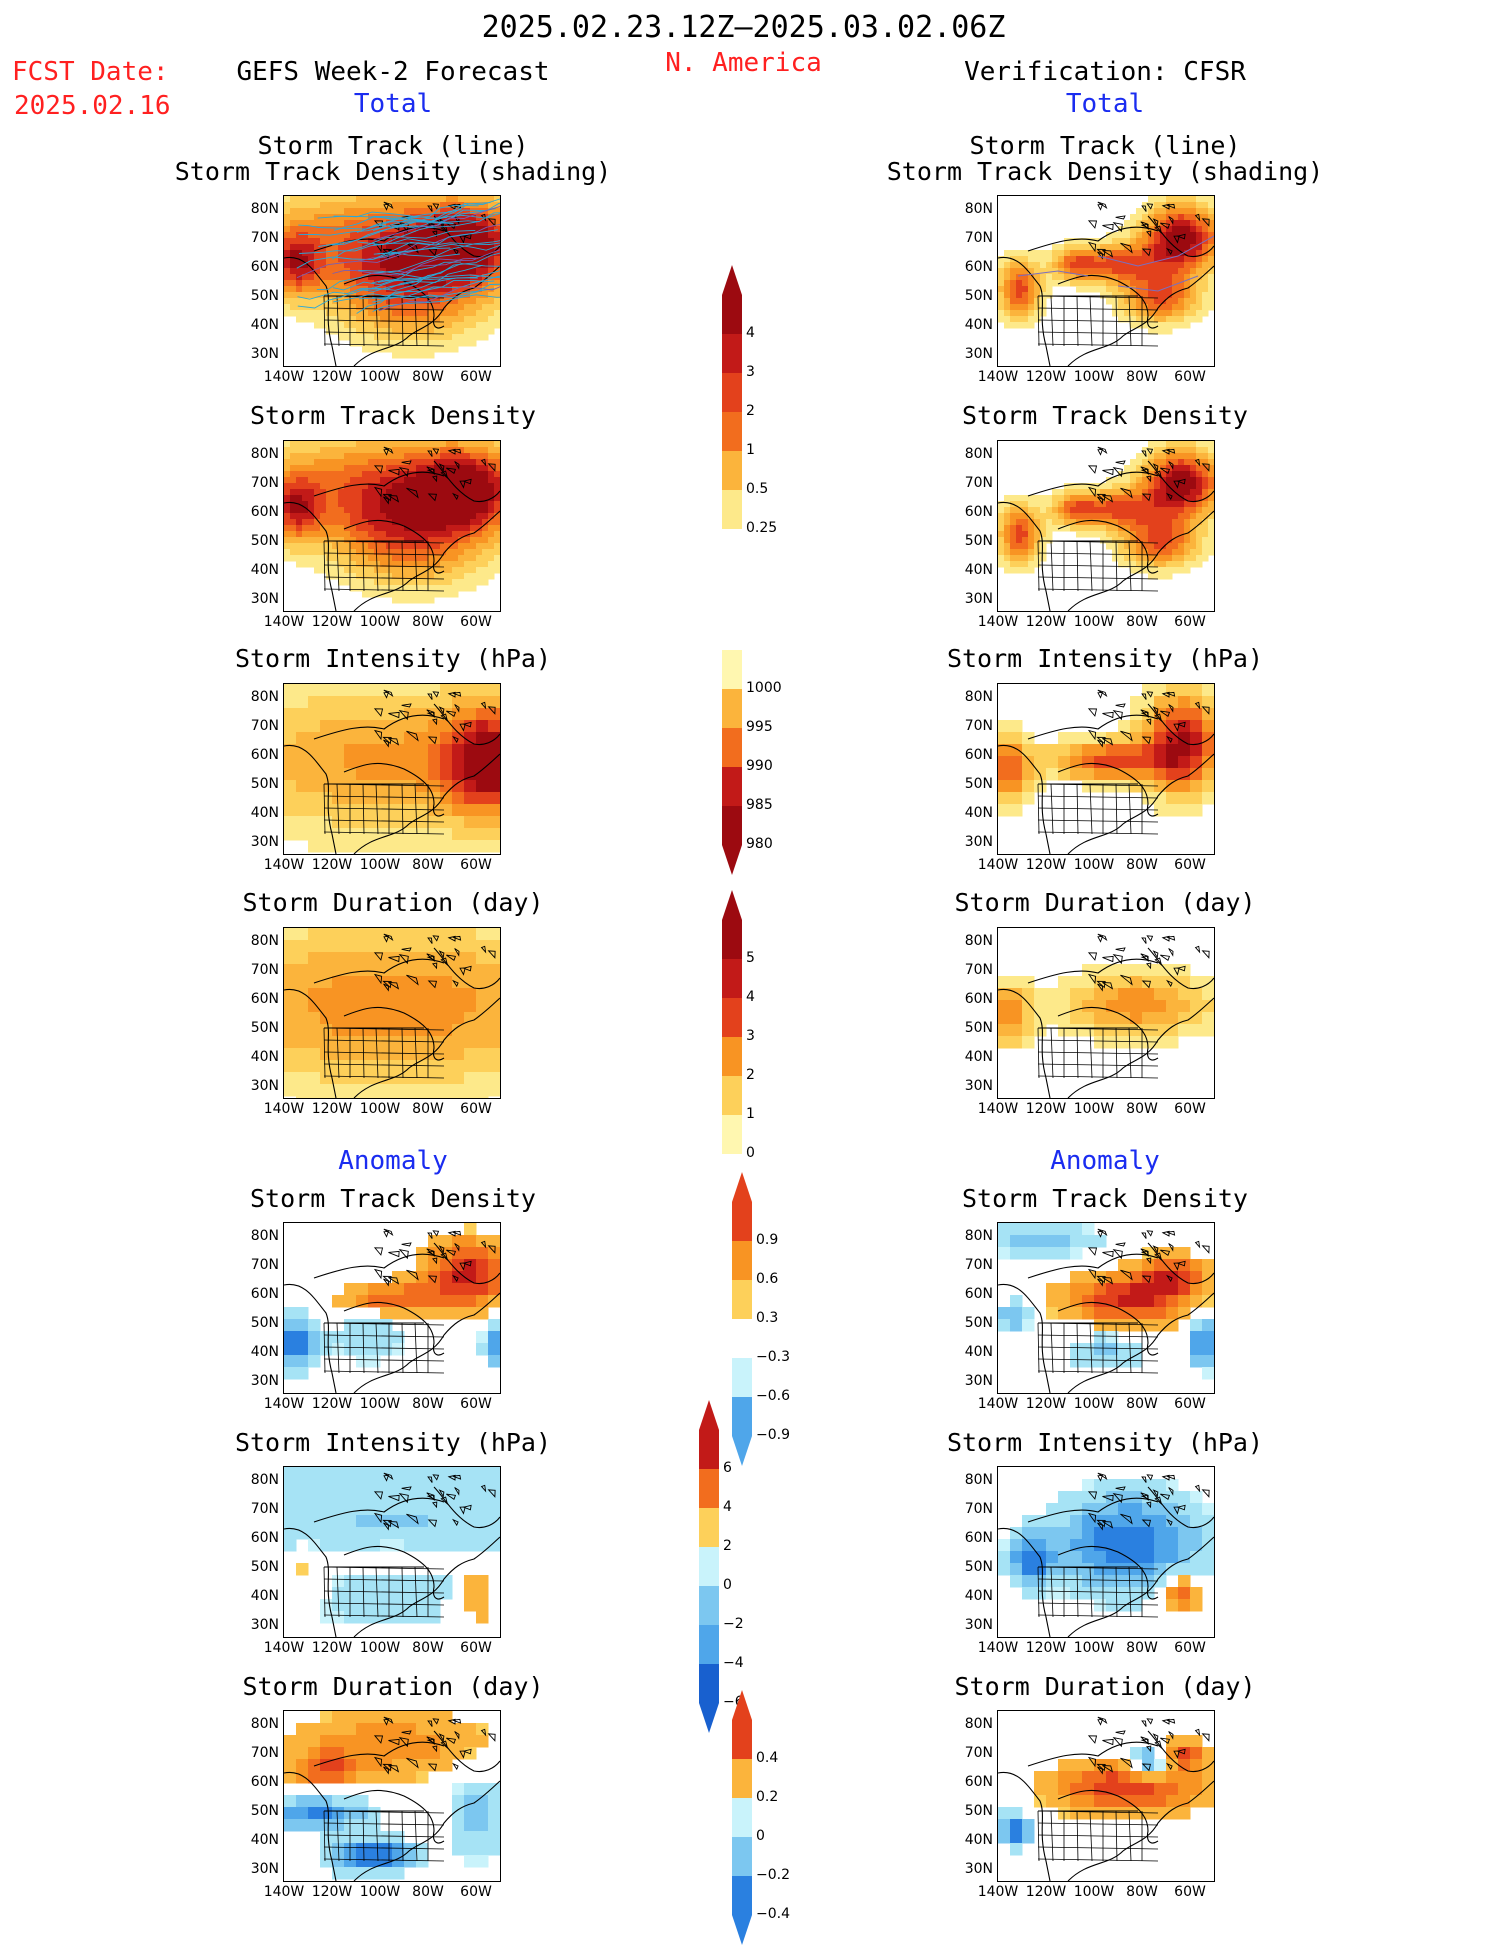  Describe the element at coordinates (1106, 1798) in the screenshot. I see `map-duration-anom-verification-svg` at that location.